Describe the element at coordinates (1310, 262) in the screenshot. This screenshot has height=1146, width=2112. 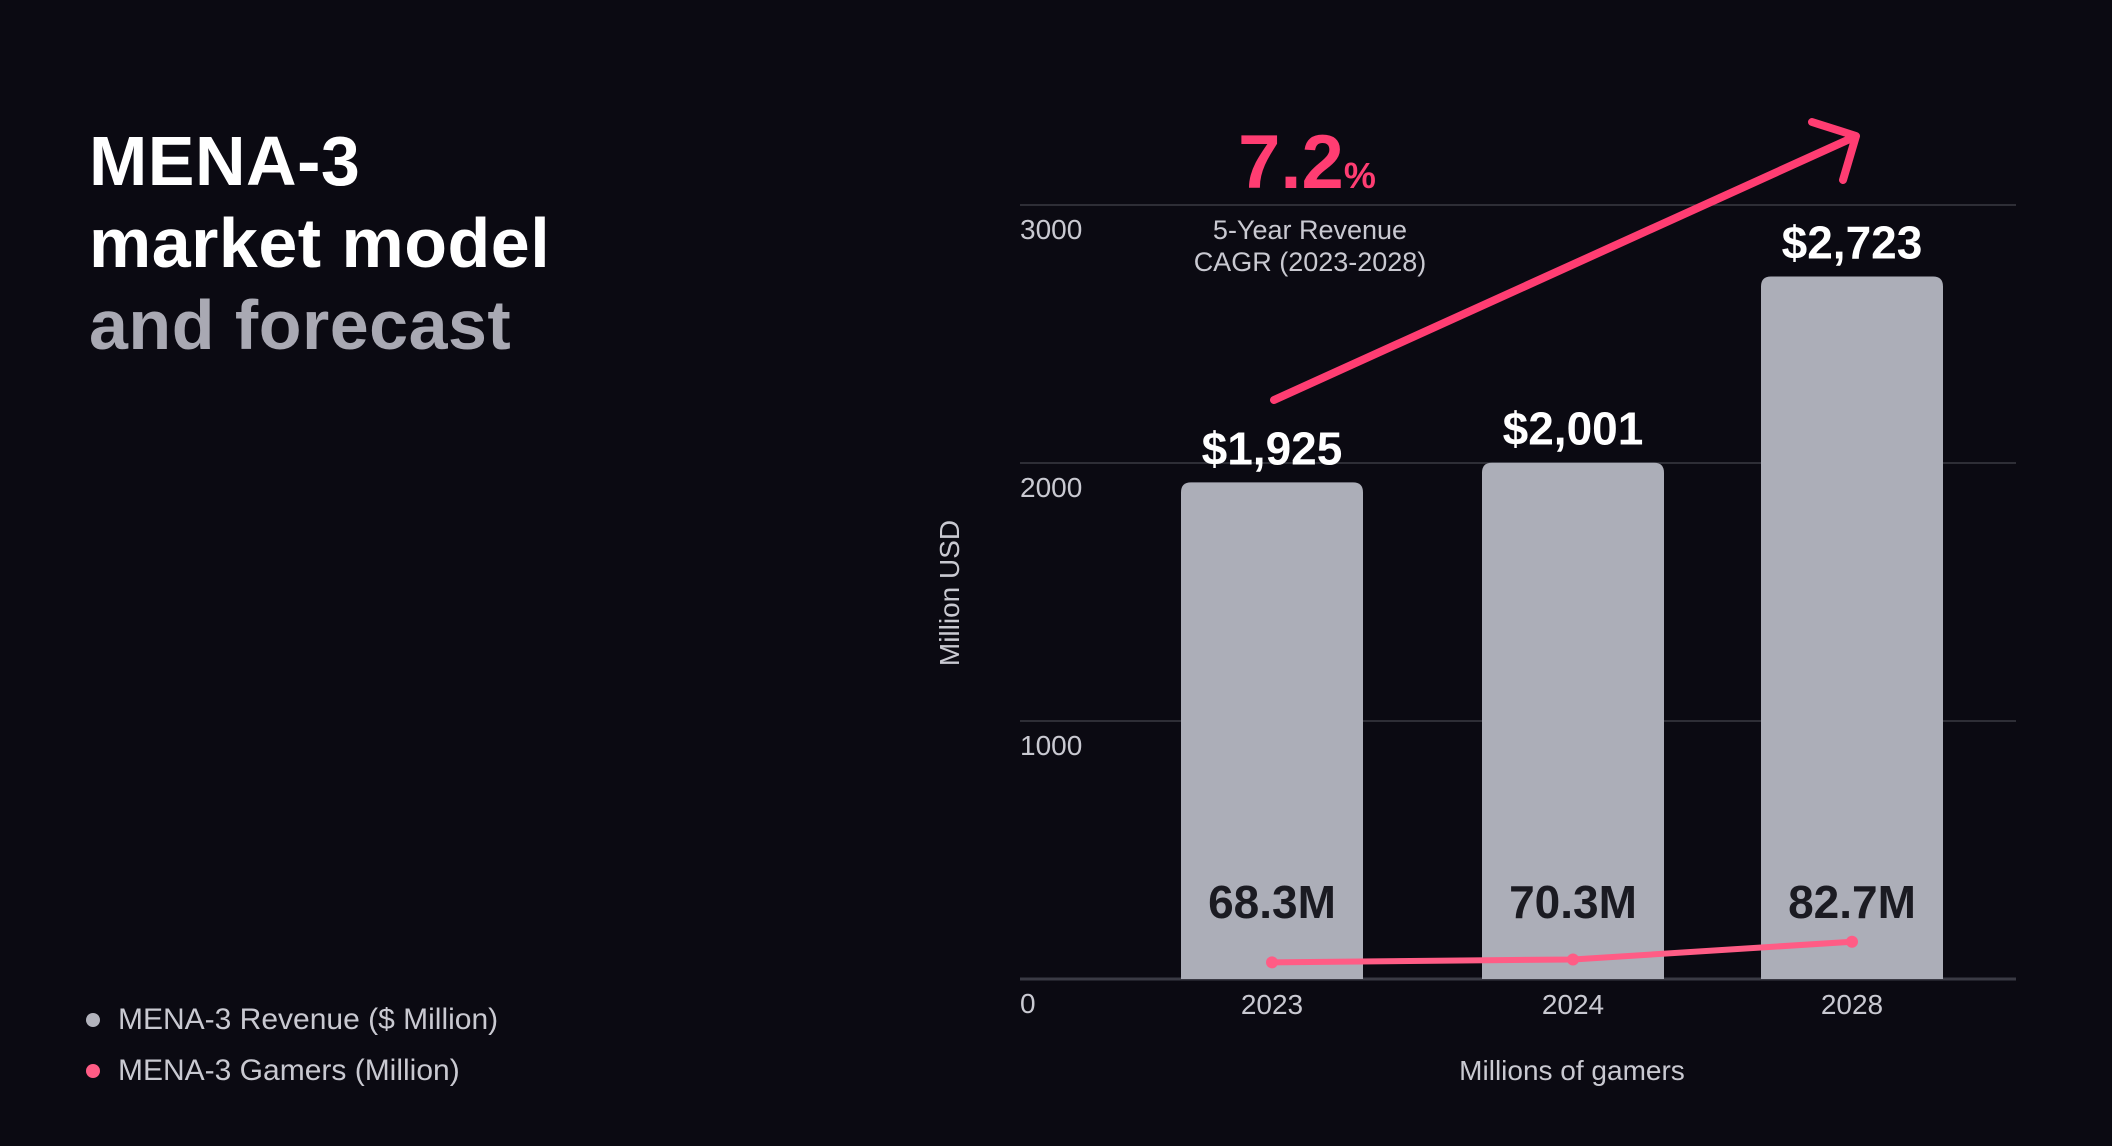
I see `cagr-label-line2: CAGR (2023-2028)` at that location.